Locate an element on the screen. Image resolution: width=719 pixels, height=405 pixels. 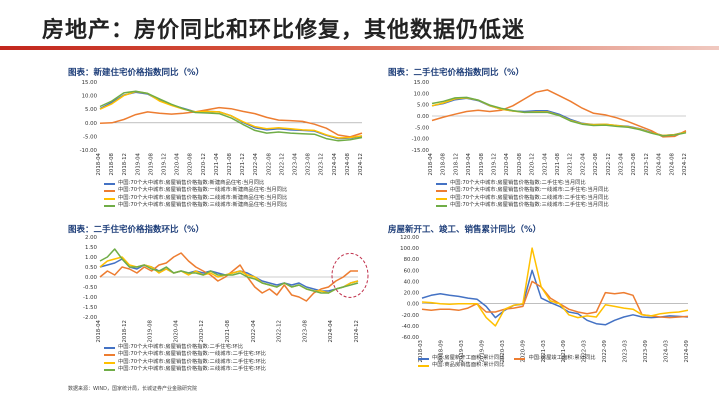
y-tick-label: -40.00 is located at coordinates (411, 327).